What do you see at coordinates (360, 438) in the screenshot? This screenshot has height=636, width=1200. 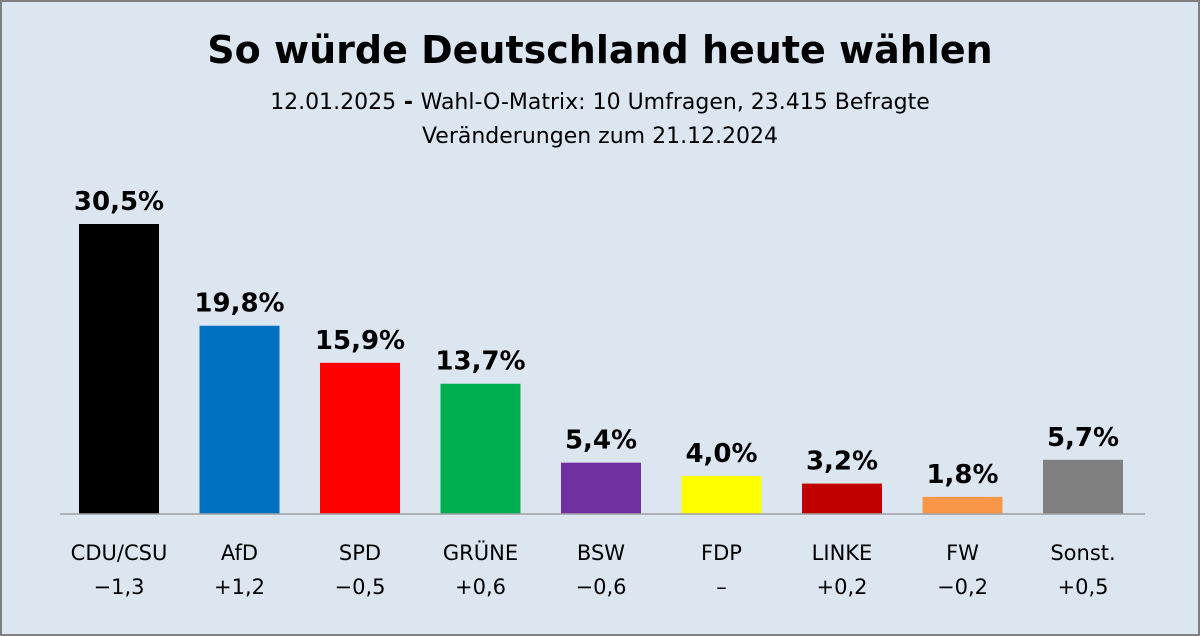 I see `bar-spd` at bounding box center [360, 438].